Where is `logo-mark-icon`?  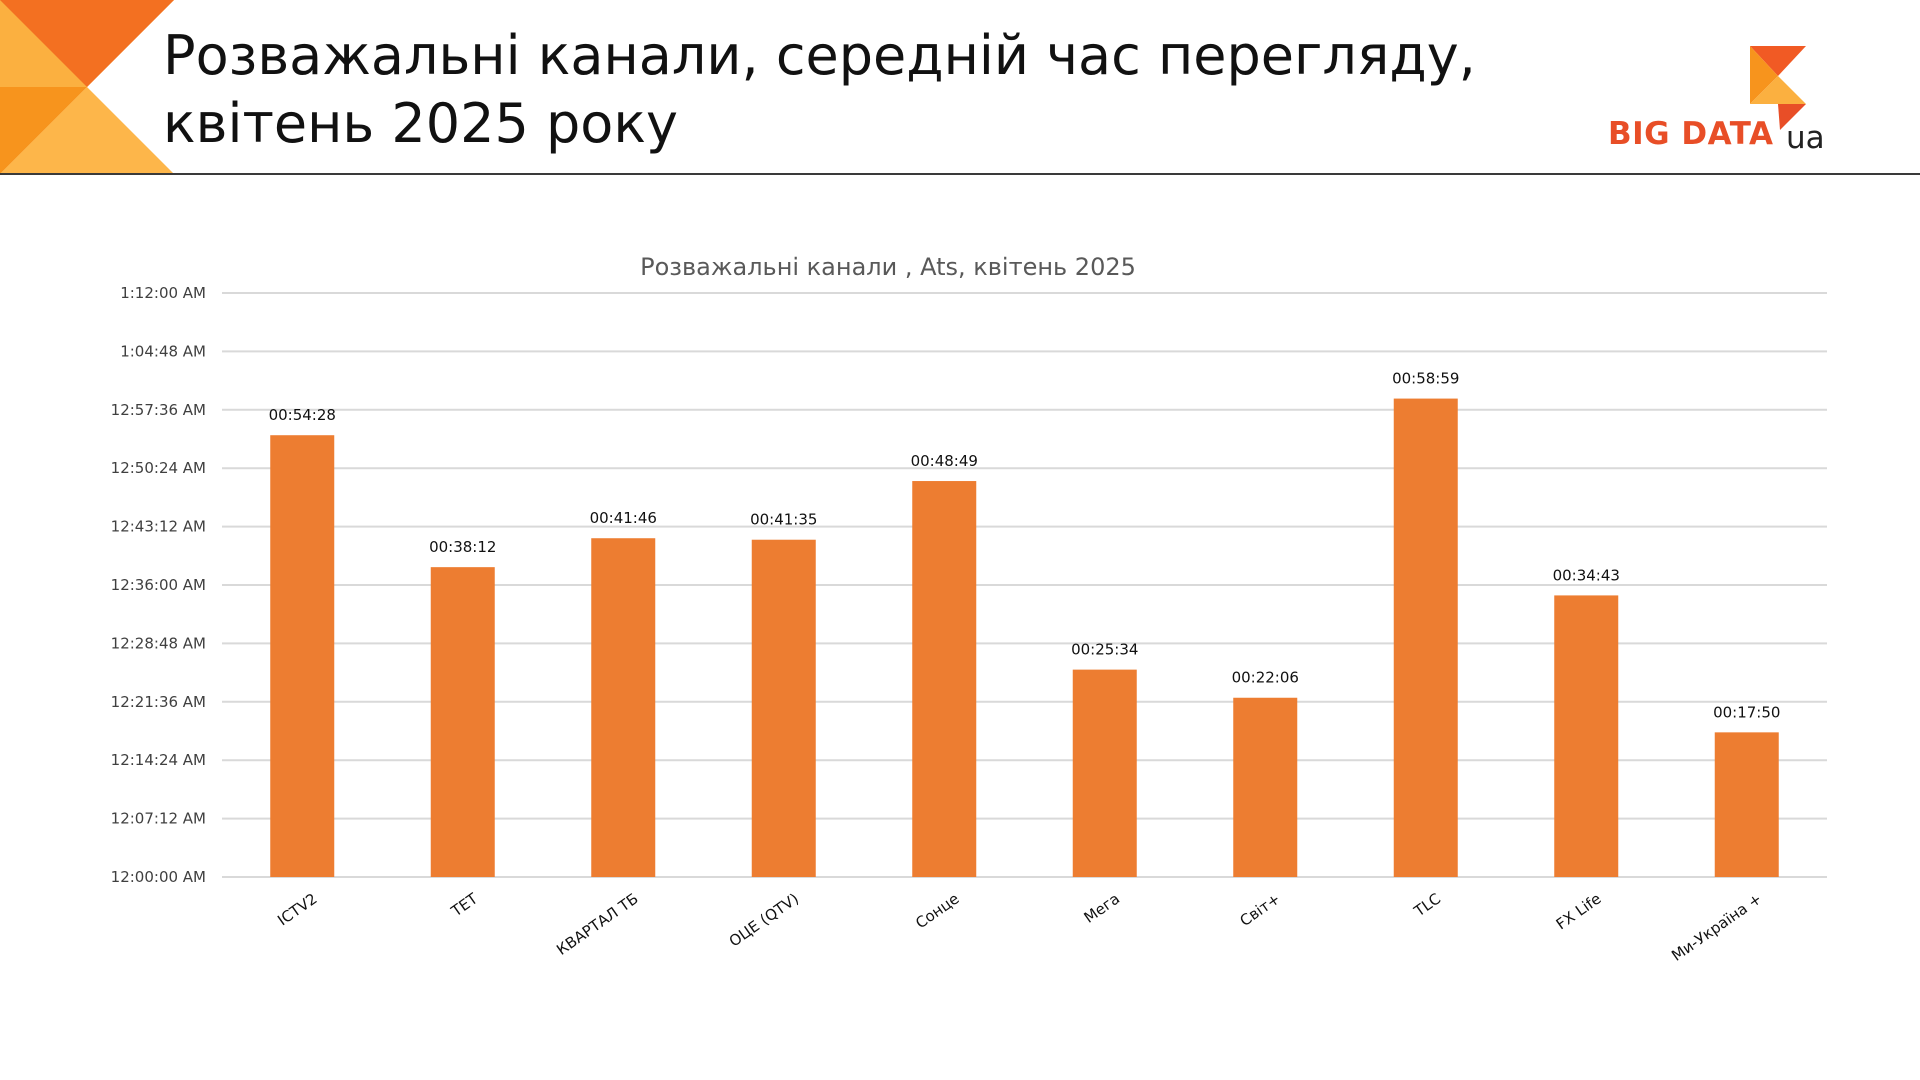
logo-mark-icon is located at coordinates (1778, 88).